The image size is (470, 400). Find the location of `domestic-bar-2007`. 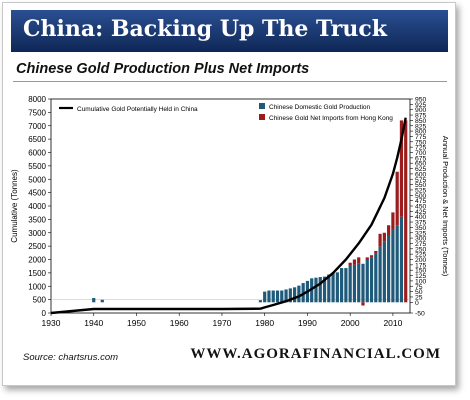

domestic-bar-2007 is located at coordinates (380, 274).